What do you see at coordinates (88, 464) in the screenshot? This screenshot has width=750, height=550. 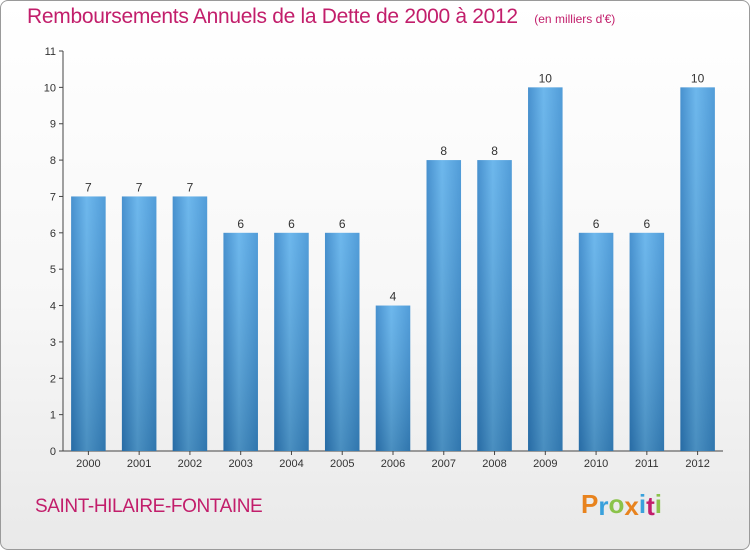 I see `x-tick-label: 2000` at bounding box center [88, 464].